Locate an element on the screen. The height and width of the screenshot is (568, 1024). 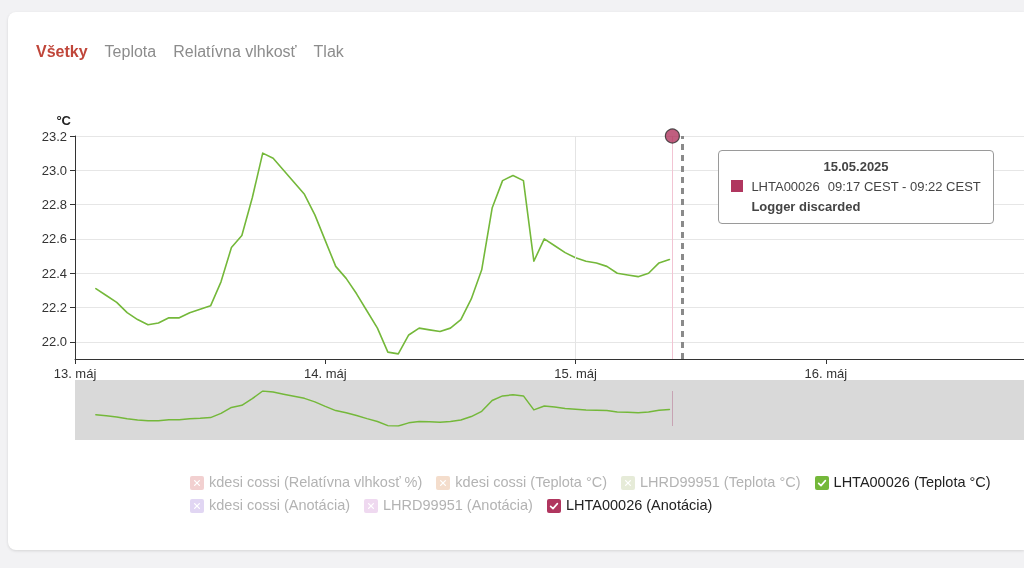
annotation: LHTA00026 is located at coordinates (785, 186).